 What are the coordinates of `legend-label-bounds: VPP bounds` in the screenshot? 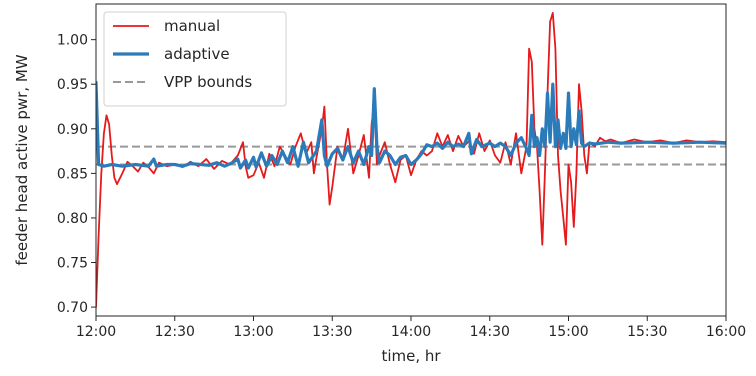 It's located at (208, 82).